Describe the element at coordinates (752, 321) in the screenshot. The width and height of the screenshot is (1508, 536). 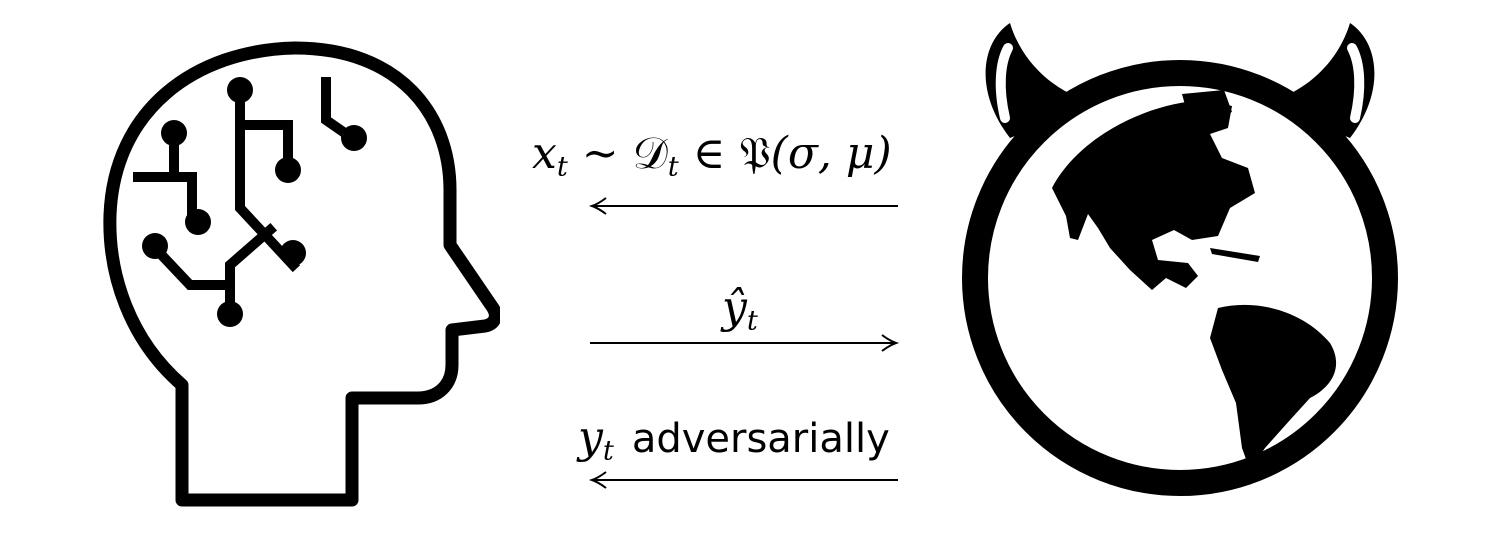
I see `prediction-subscript: t` at that location.